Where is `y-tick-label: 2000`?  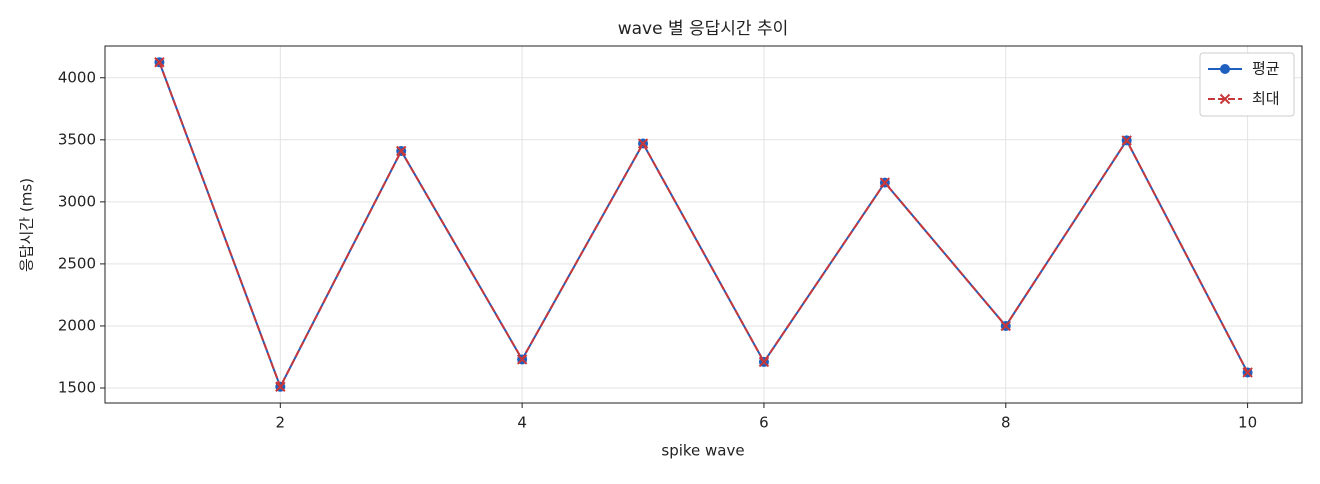 y-tick-label: 2000 is located at coordinates (77, 325).